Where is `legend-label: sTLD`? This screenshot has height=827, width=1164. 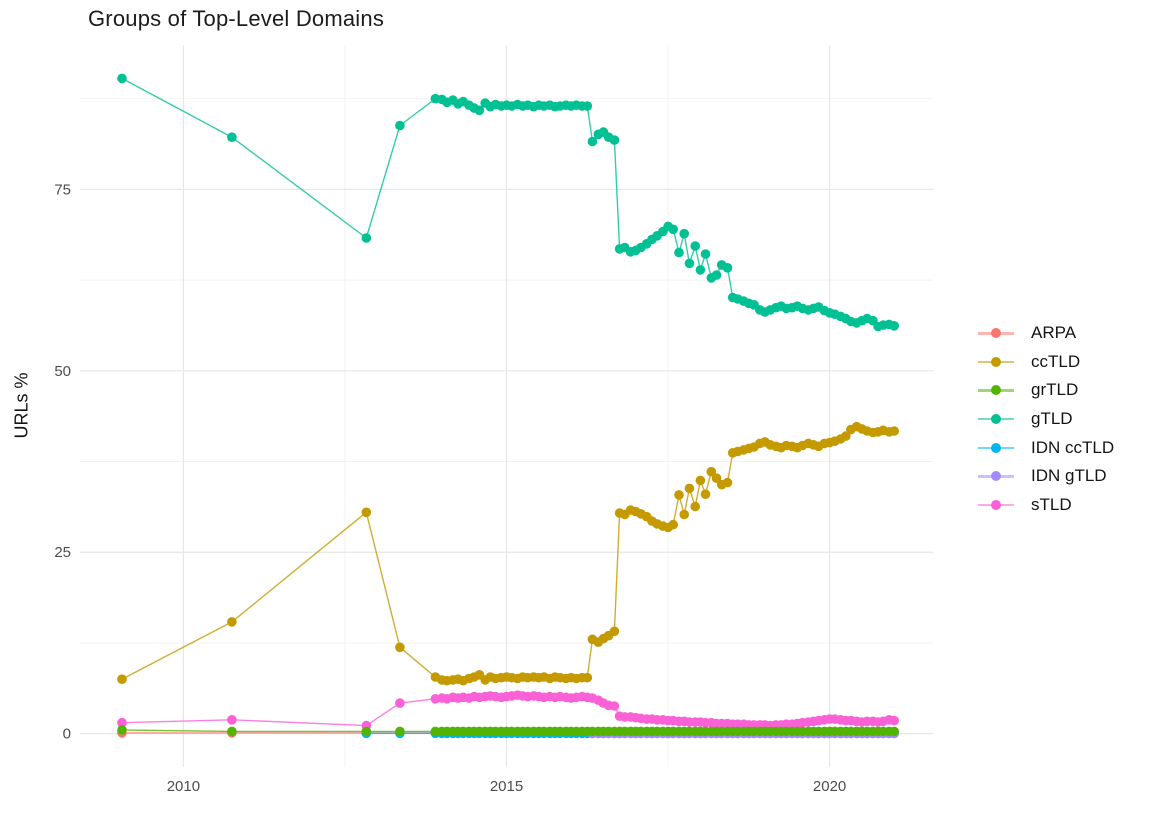
legend-label: sTLD is located at coordinates (1051, 504).